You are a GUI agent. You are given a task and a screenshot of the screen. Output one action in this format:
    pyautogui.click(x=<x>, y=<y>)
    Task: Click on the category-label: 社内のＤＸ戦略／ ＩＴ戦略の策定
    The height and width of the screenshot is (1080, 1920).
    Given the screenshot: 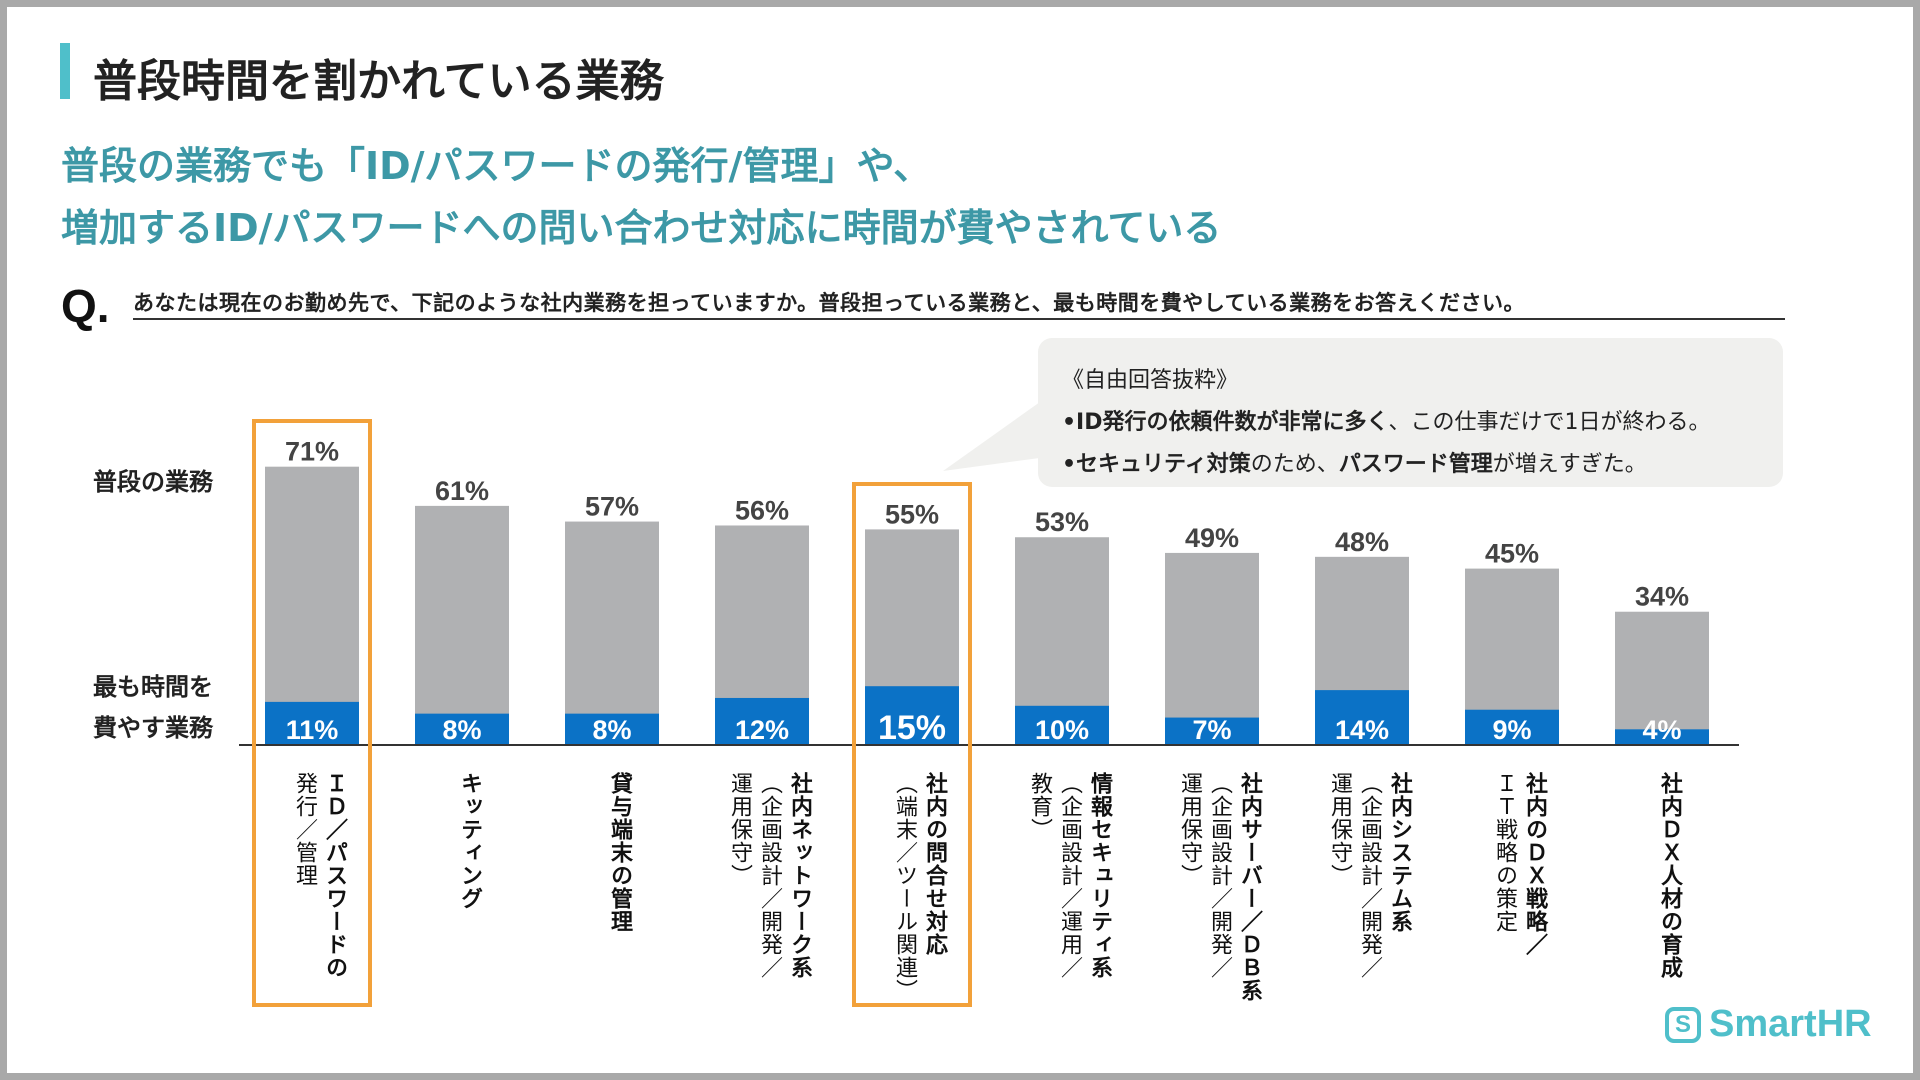 What is the action you would take?
    pyautogui.click(x=1519, y=864)
    